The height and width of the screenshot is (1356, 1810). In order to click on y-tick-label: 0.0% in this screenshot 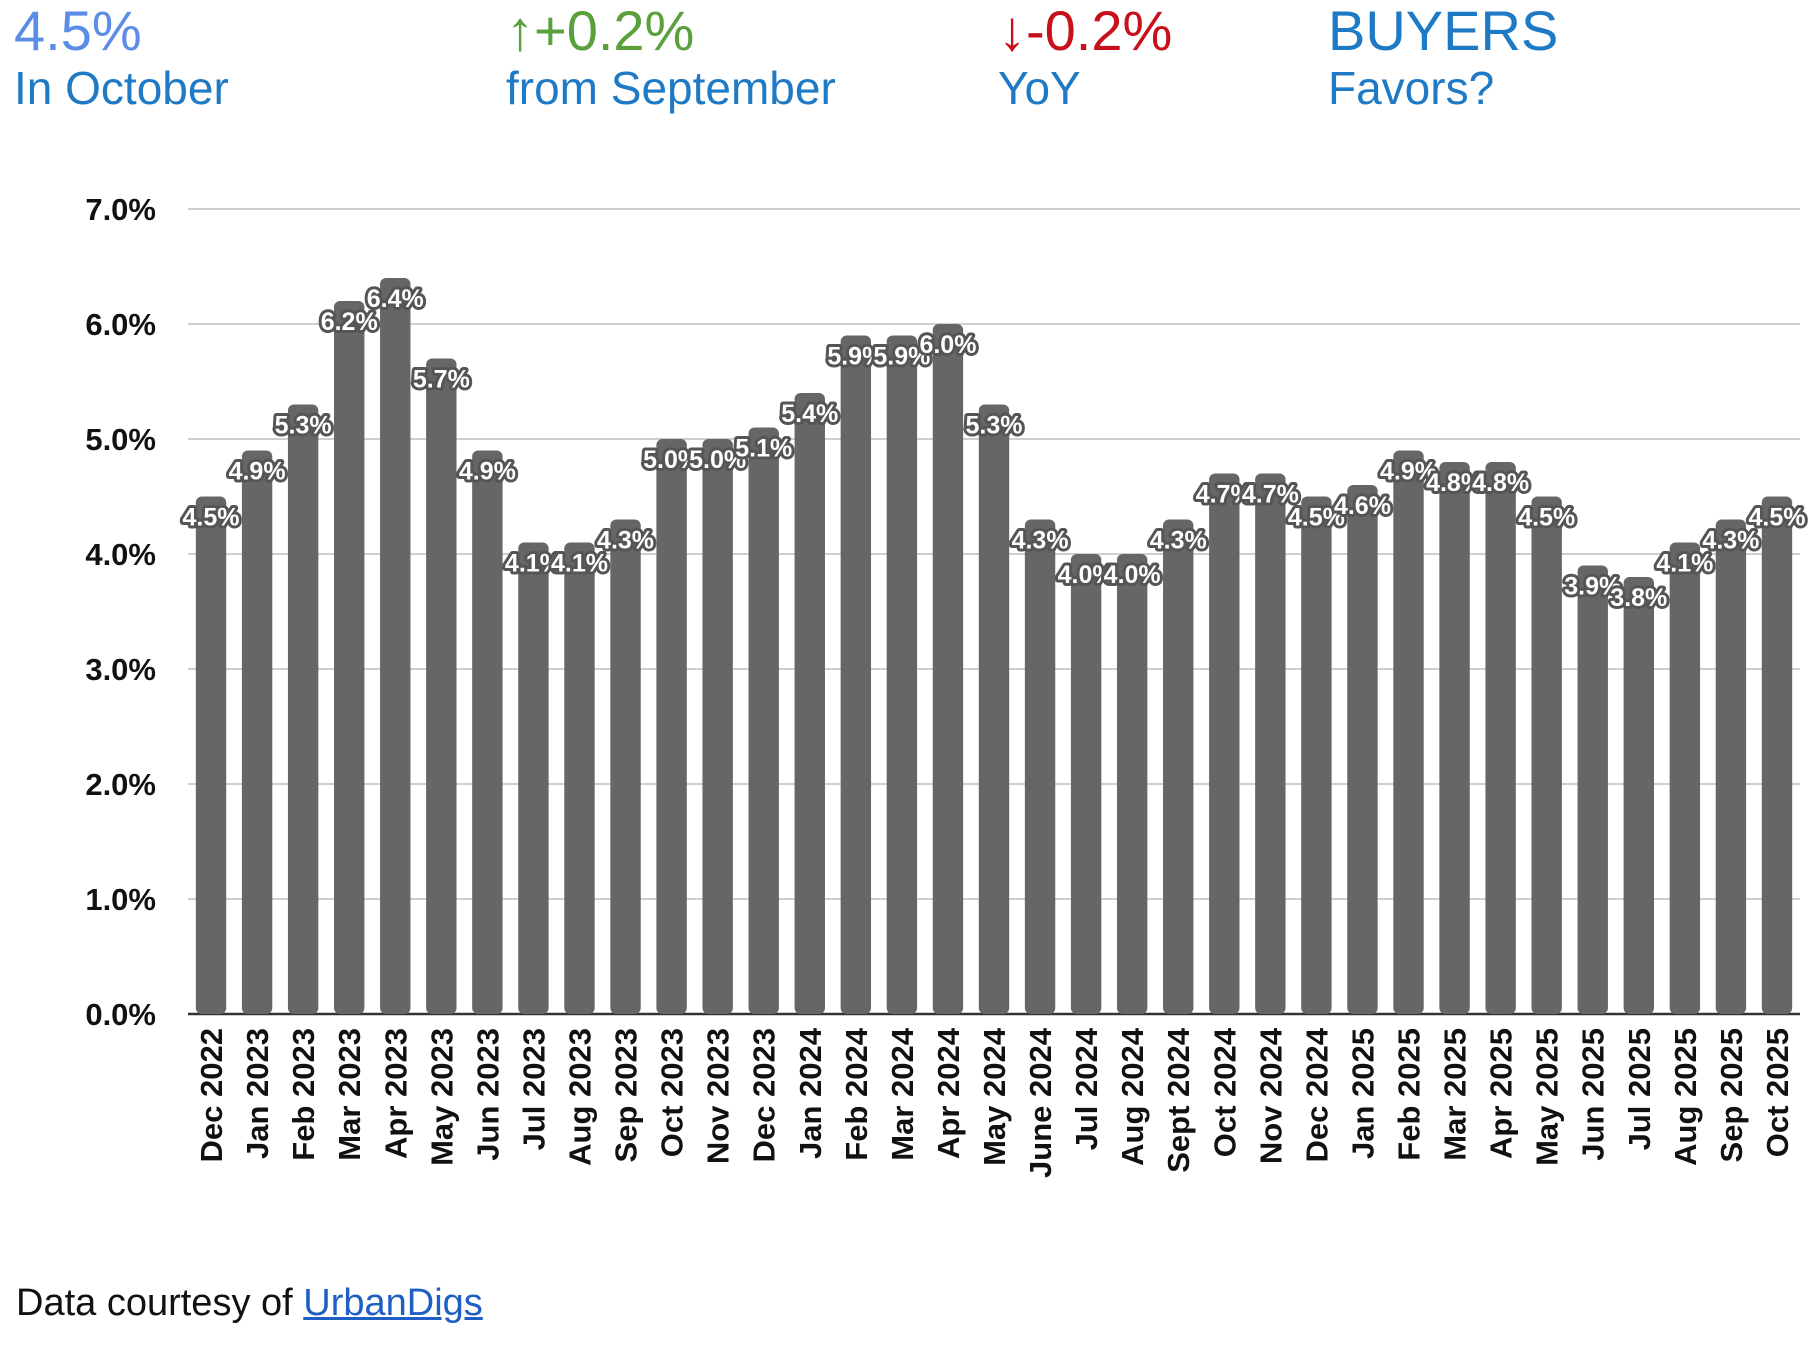, I will do `click(120, 1014)`.